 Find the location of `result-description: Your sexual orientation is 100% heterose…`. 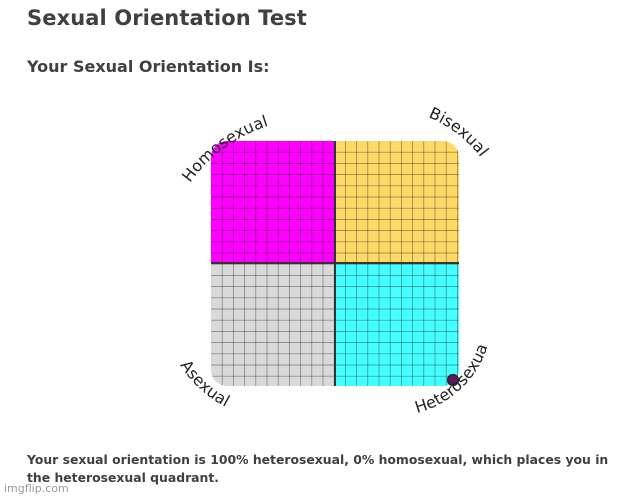

result-description: Your sexual orientation is 100% heterose… is located at coordinates (318, 468).